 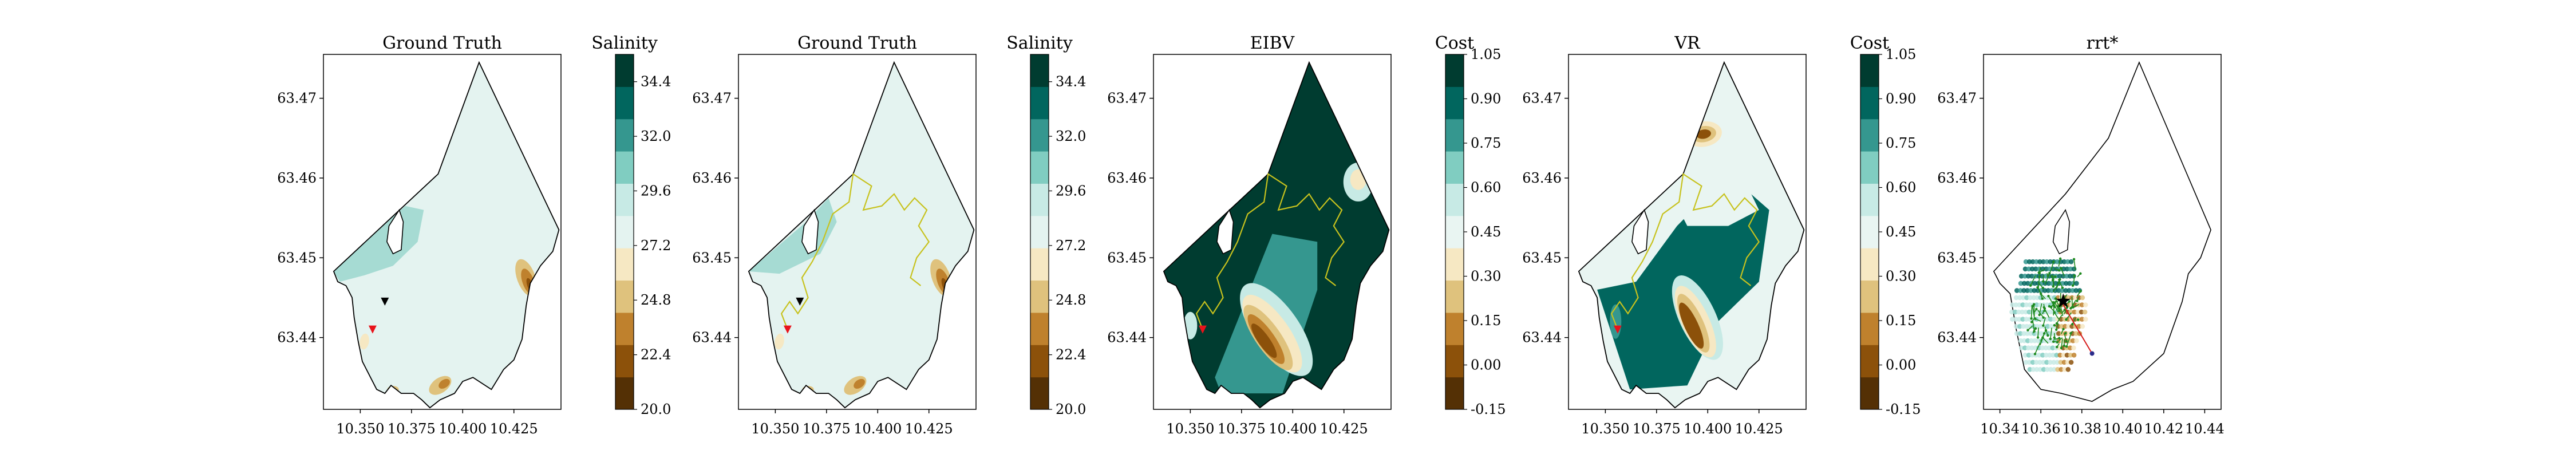 What do you see at coordinates (800, 302) in the screenshot?
I see `current-marker` at bounding box center [800, 302].